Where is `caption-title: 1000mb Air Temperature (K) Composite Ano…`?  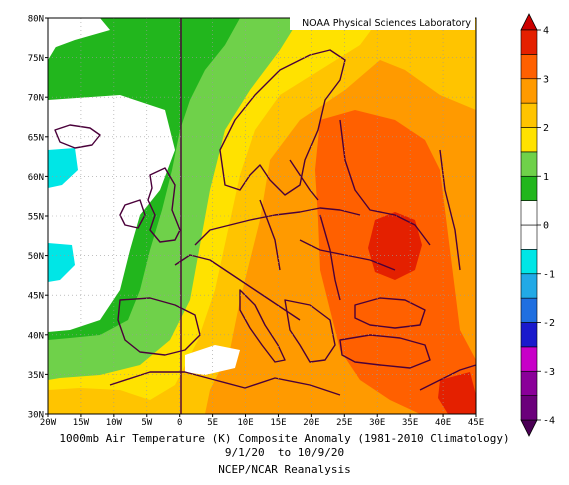
caption-title: 1000mb Air Temperature (K) Composite Ano… is located at coordinates (284, 438).